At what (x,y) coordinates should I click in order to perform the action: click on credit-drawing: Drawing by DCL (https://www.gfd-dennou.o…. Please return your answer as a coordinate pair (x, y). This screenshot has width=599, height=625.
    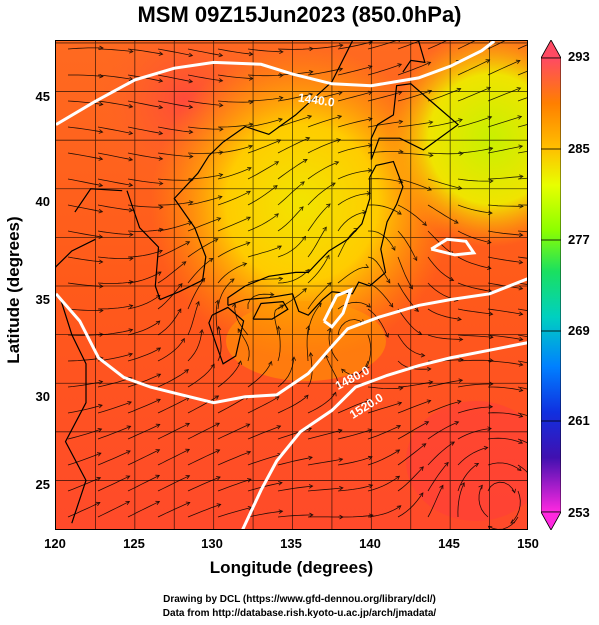
    Looking at the image, I should click on (299, 599).